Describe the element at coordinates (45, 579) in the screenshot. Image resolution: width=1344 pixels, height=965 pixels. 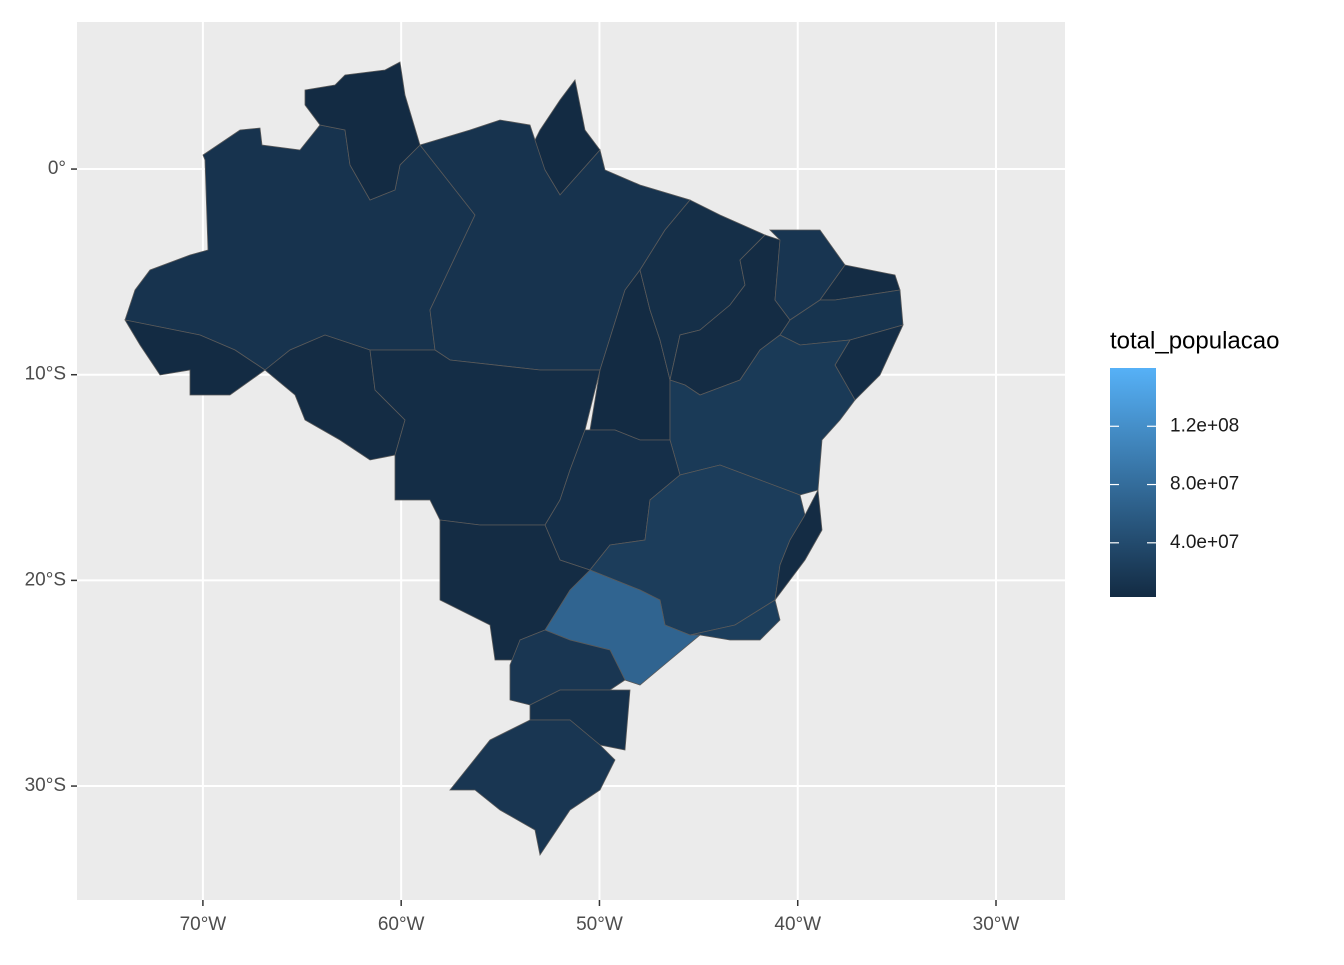
I see `y-tick-label: 20°S` at that location.